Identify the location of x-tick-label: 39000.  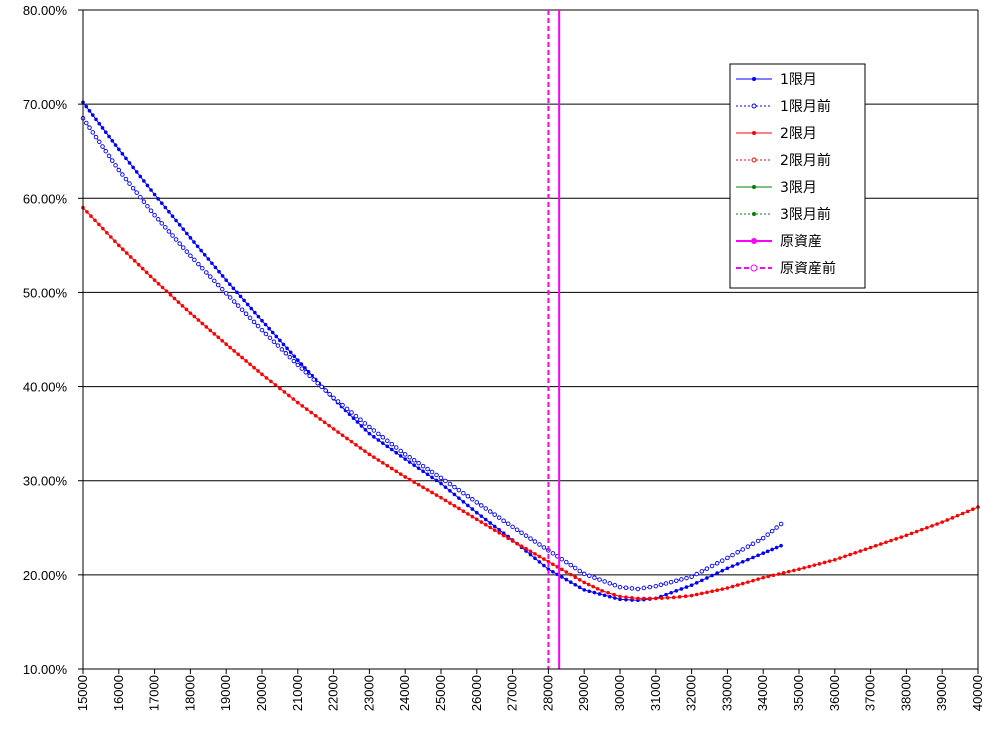
(941, 693).